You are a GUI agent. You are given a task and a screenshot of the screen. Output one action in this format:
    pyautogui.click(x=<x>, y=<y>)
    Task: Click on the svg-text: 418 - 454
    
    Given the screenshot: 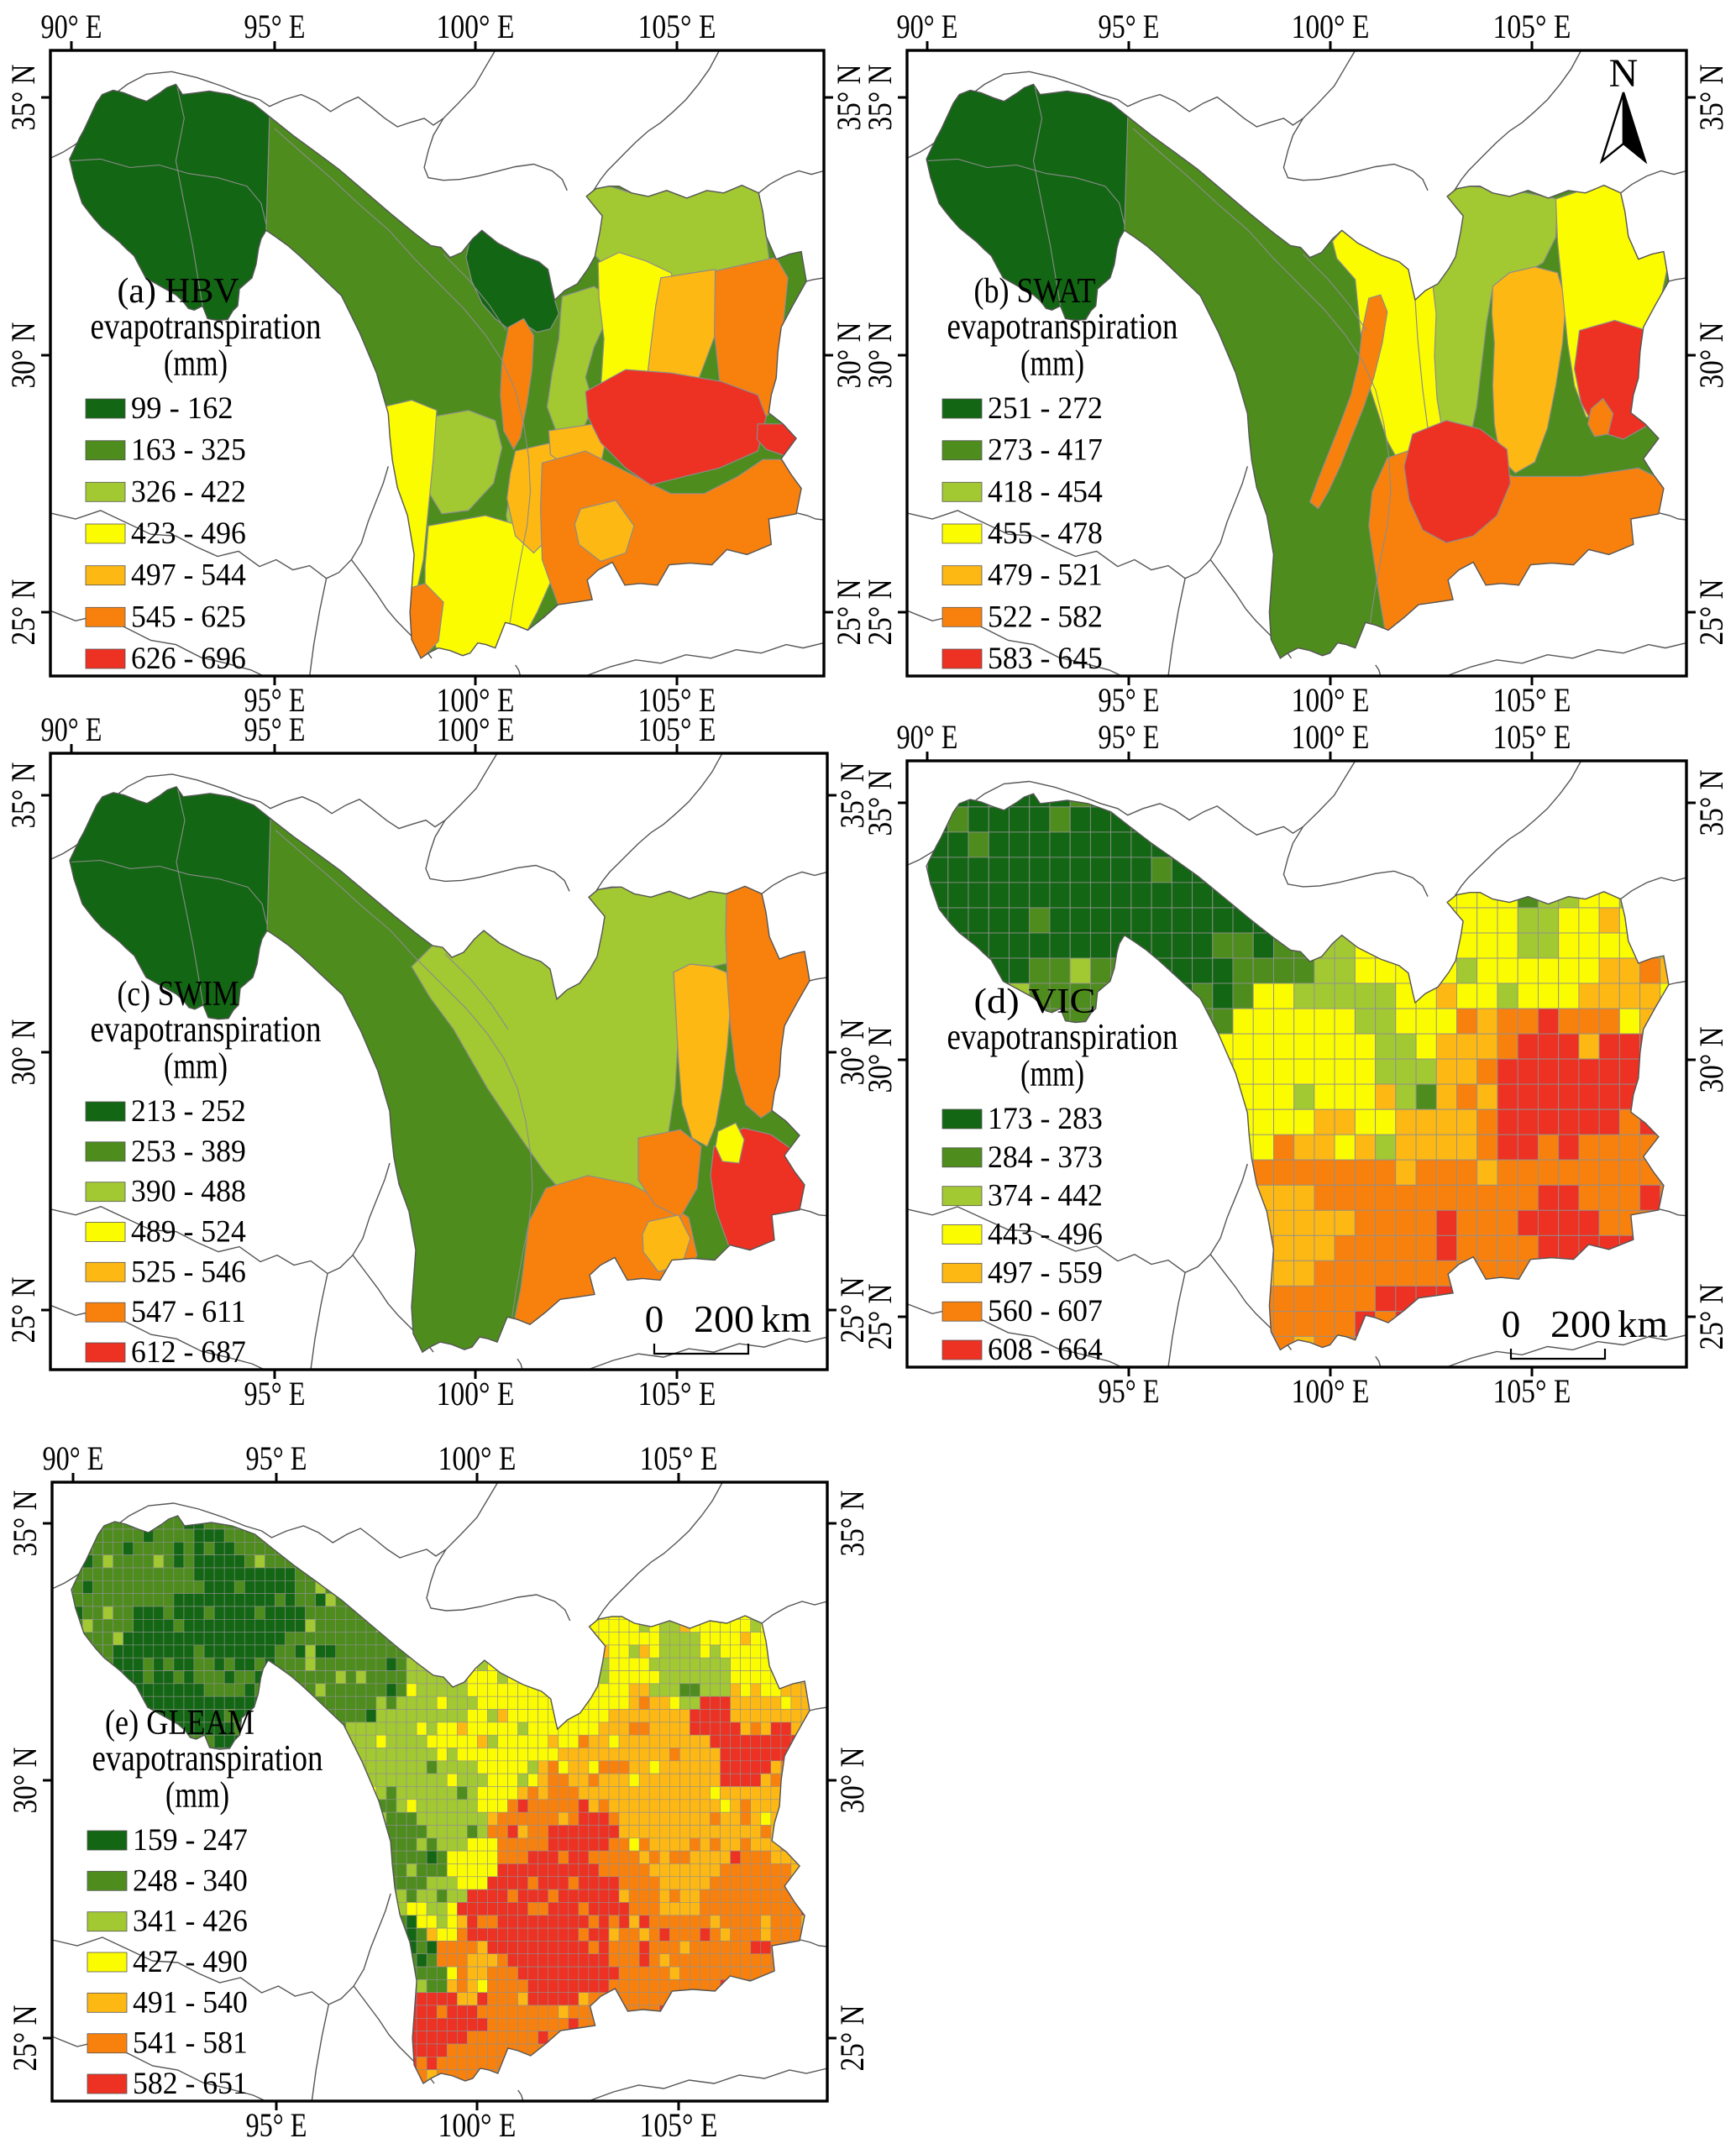 What is the action you would take?
    pyautogui.click(x=1045, y=491)
    